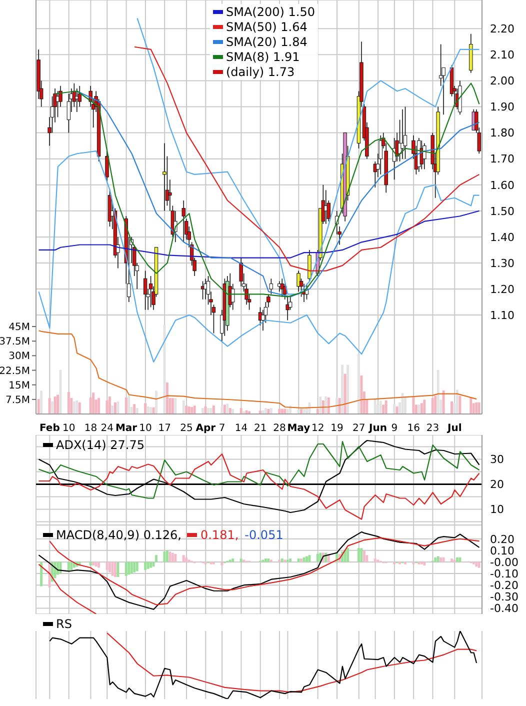  What do you see at coordinates (502, 185) in the screenshot?
I see `y-tick-label: 1.60` at bounding box center [502, 185].